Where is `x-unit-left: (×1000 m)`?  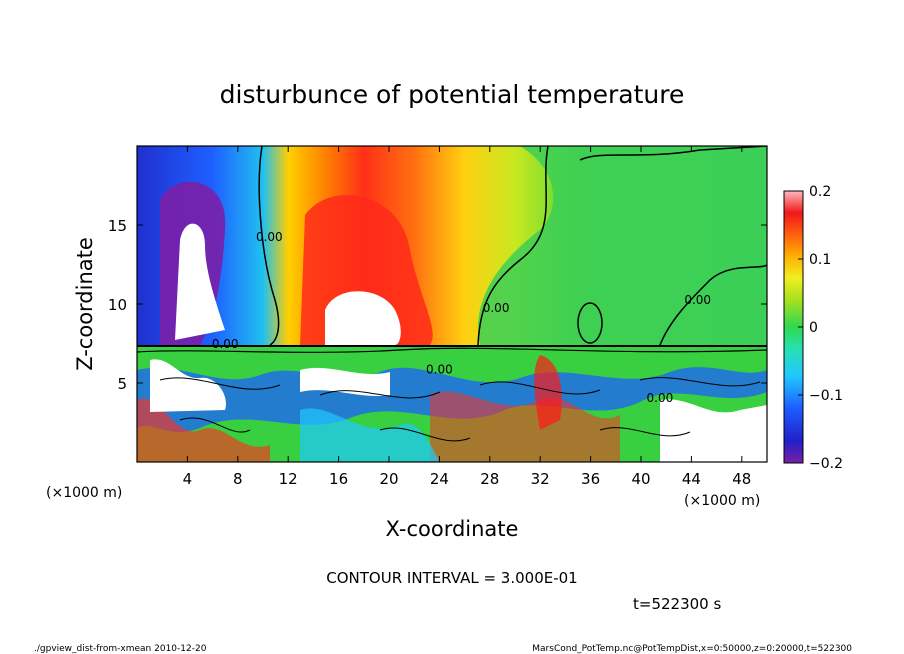 x-unit-left: (×1000 m) is located at coordinates (84, 493).